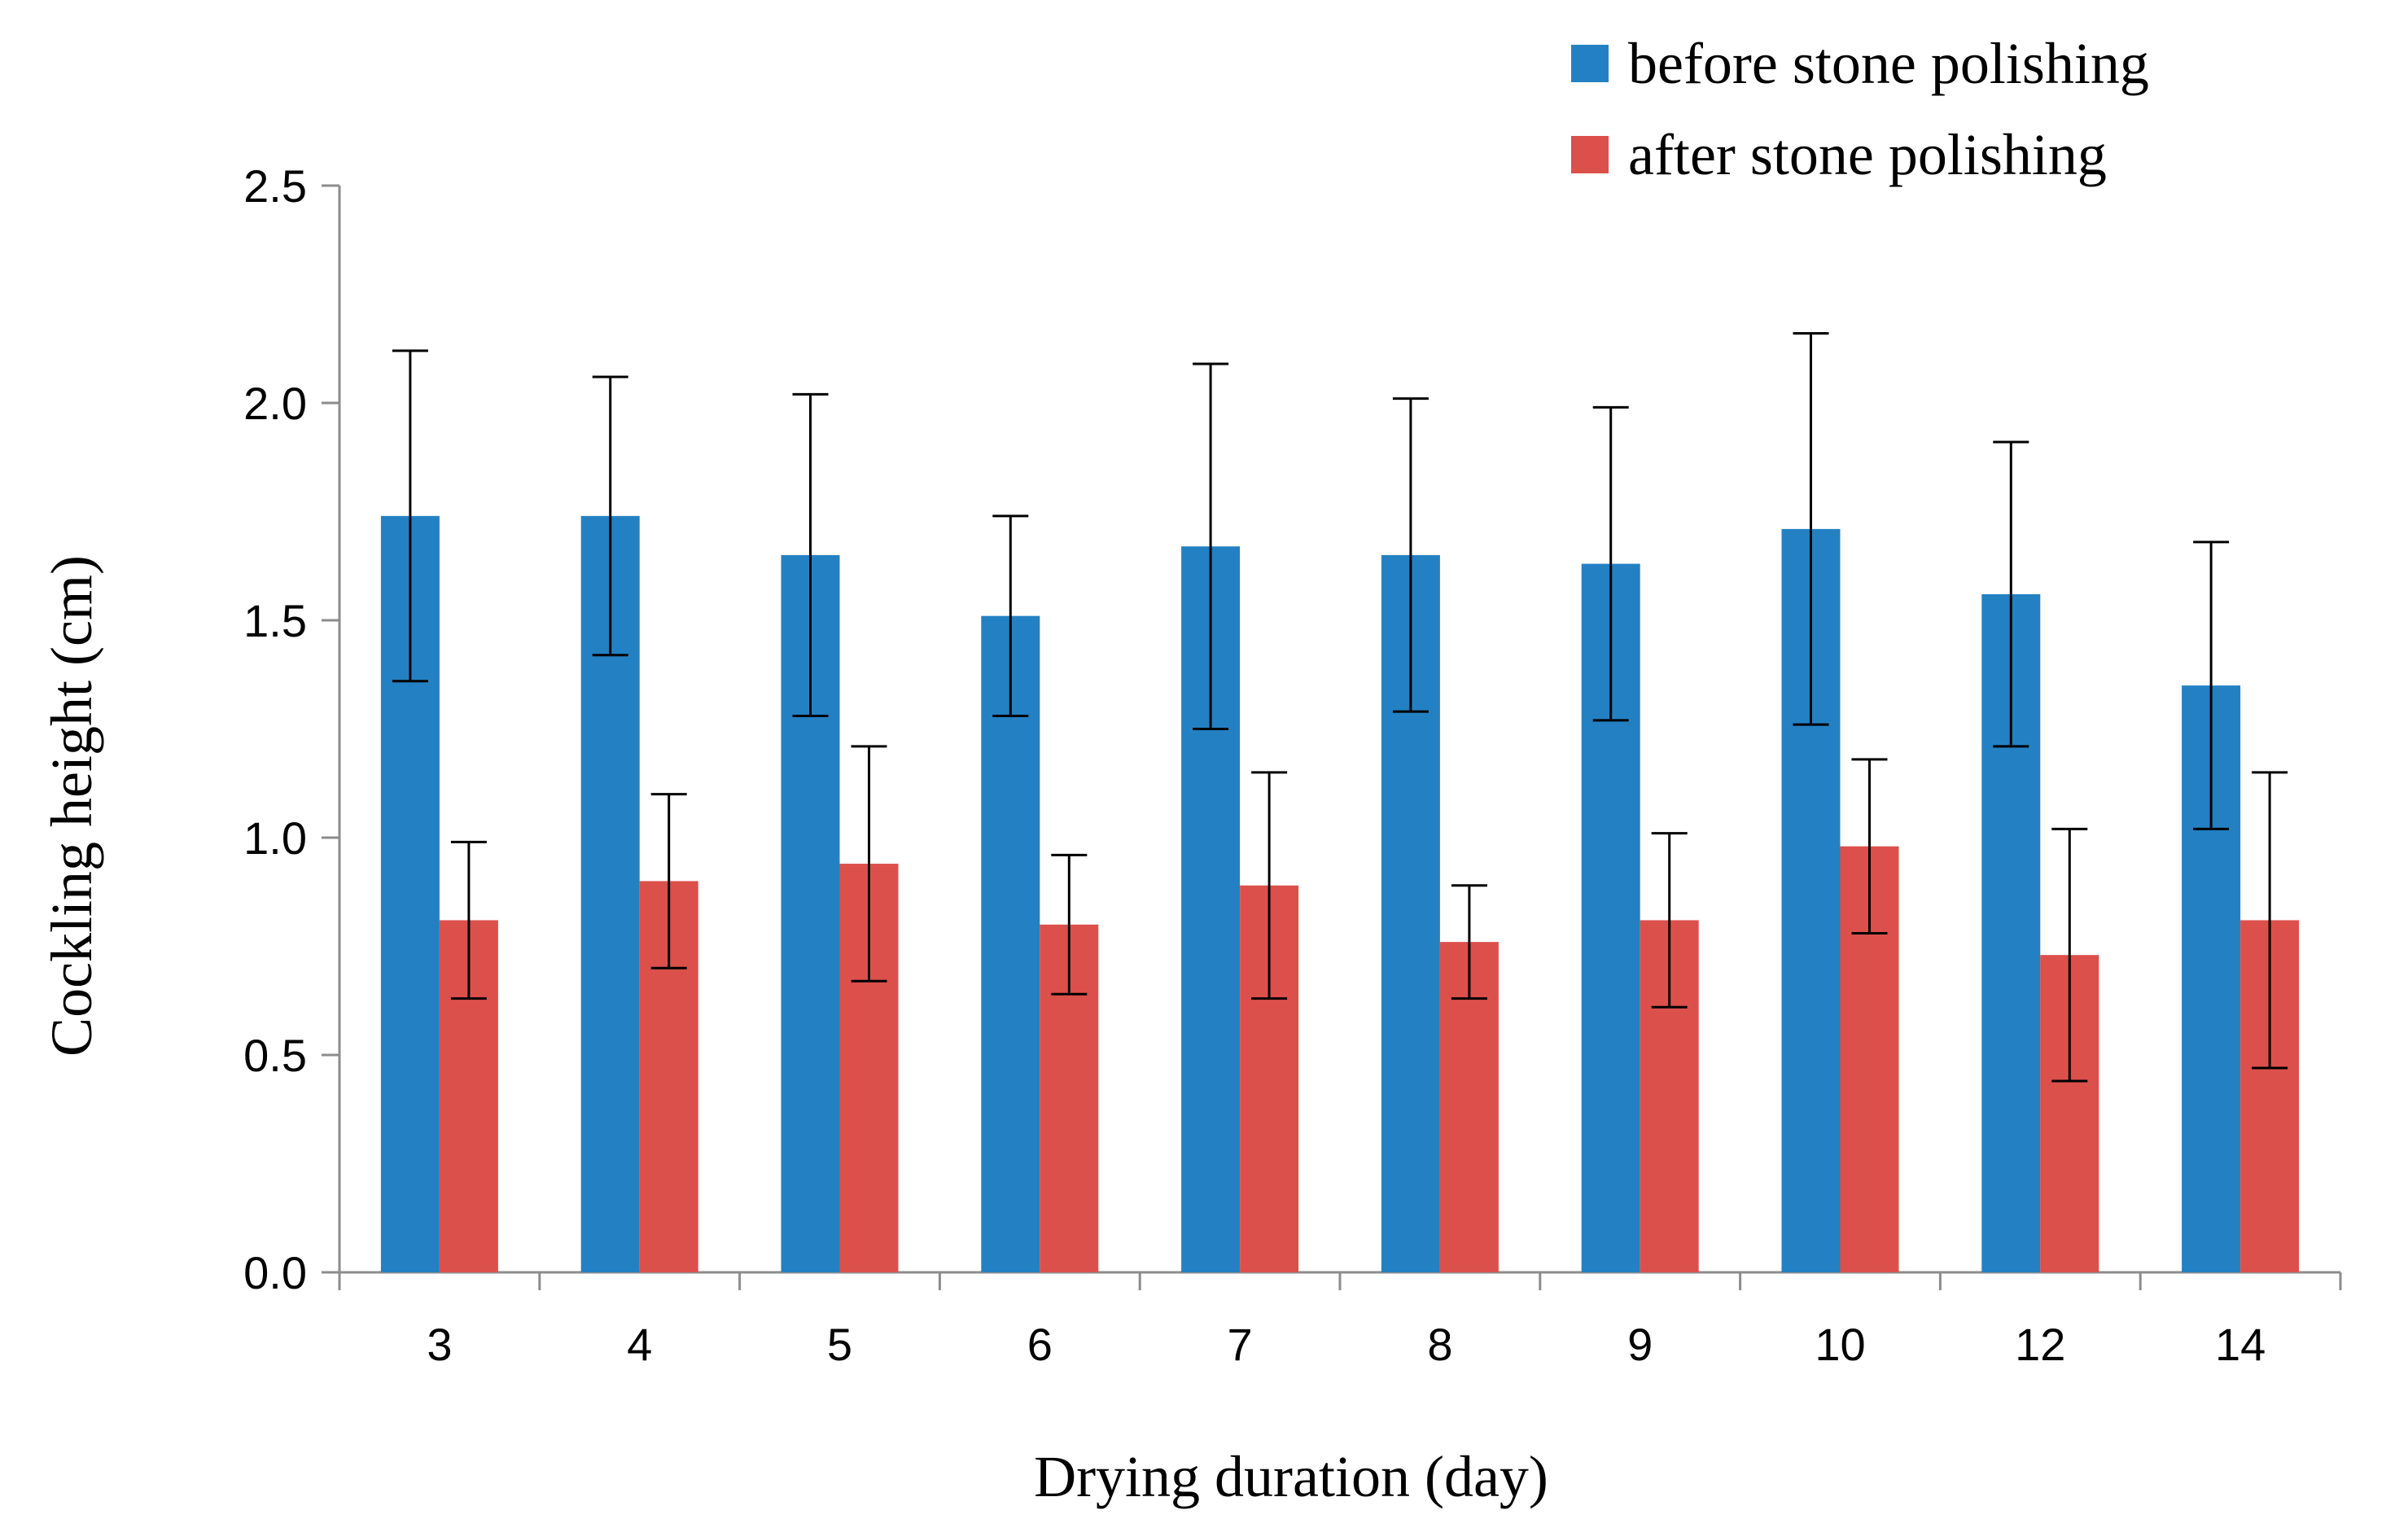  Describe the element at coordinates (2040, 1344) in the screenshot. I see `x-tick-label: 12` at that location.